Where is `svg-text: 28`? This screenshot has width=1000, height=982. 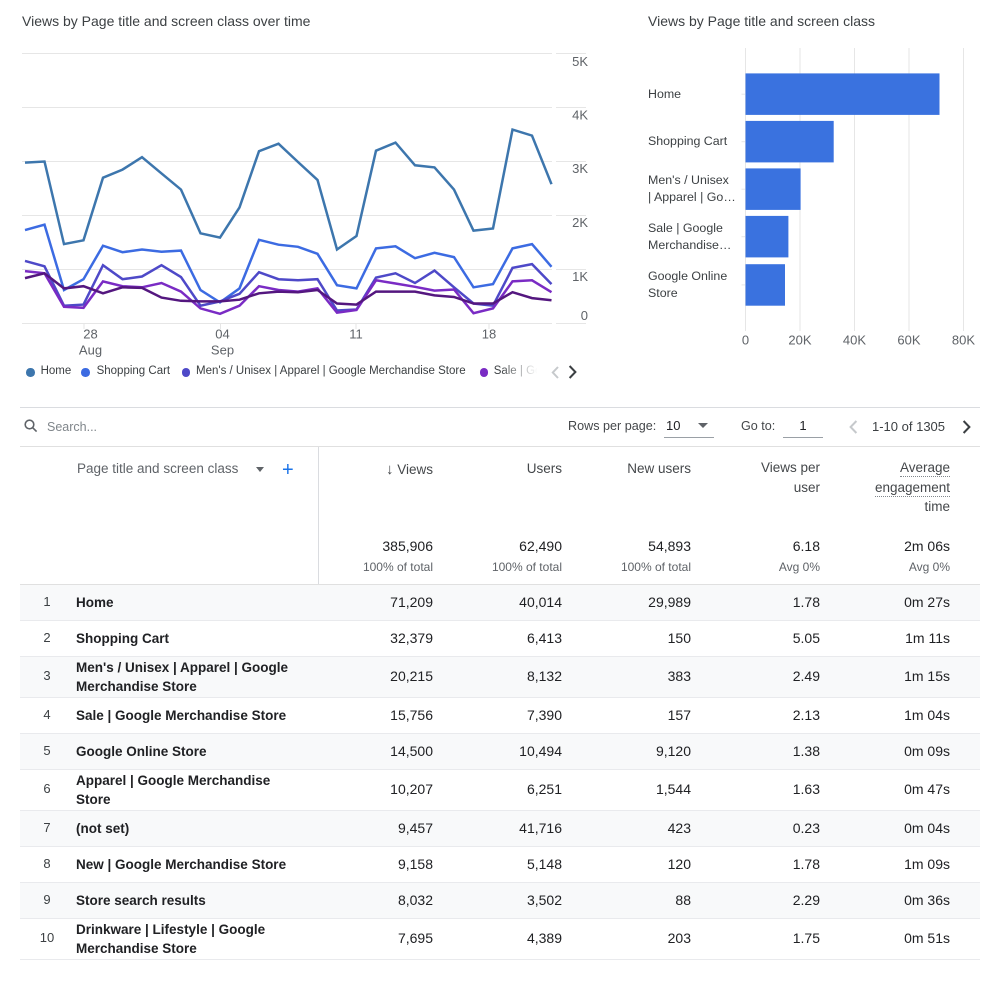
svg-text: 28 is located at coordinates (90, 334).